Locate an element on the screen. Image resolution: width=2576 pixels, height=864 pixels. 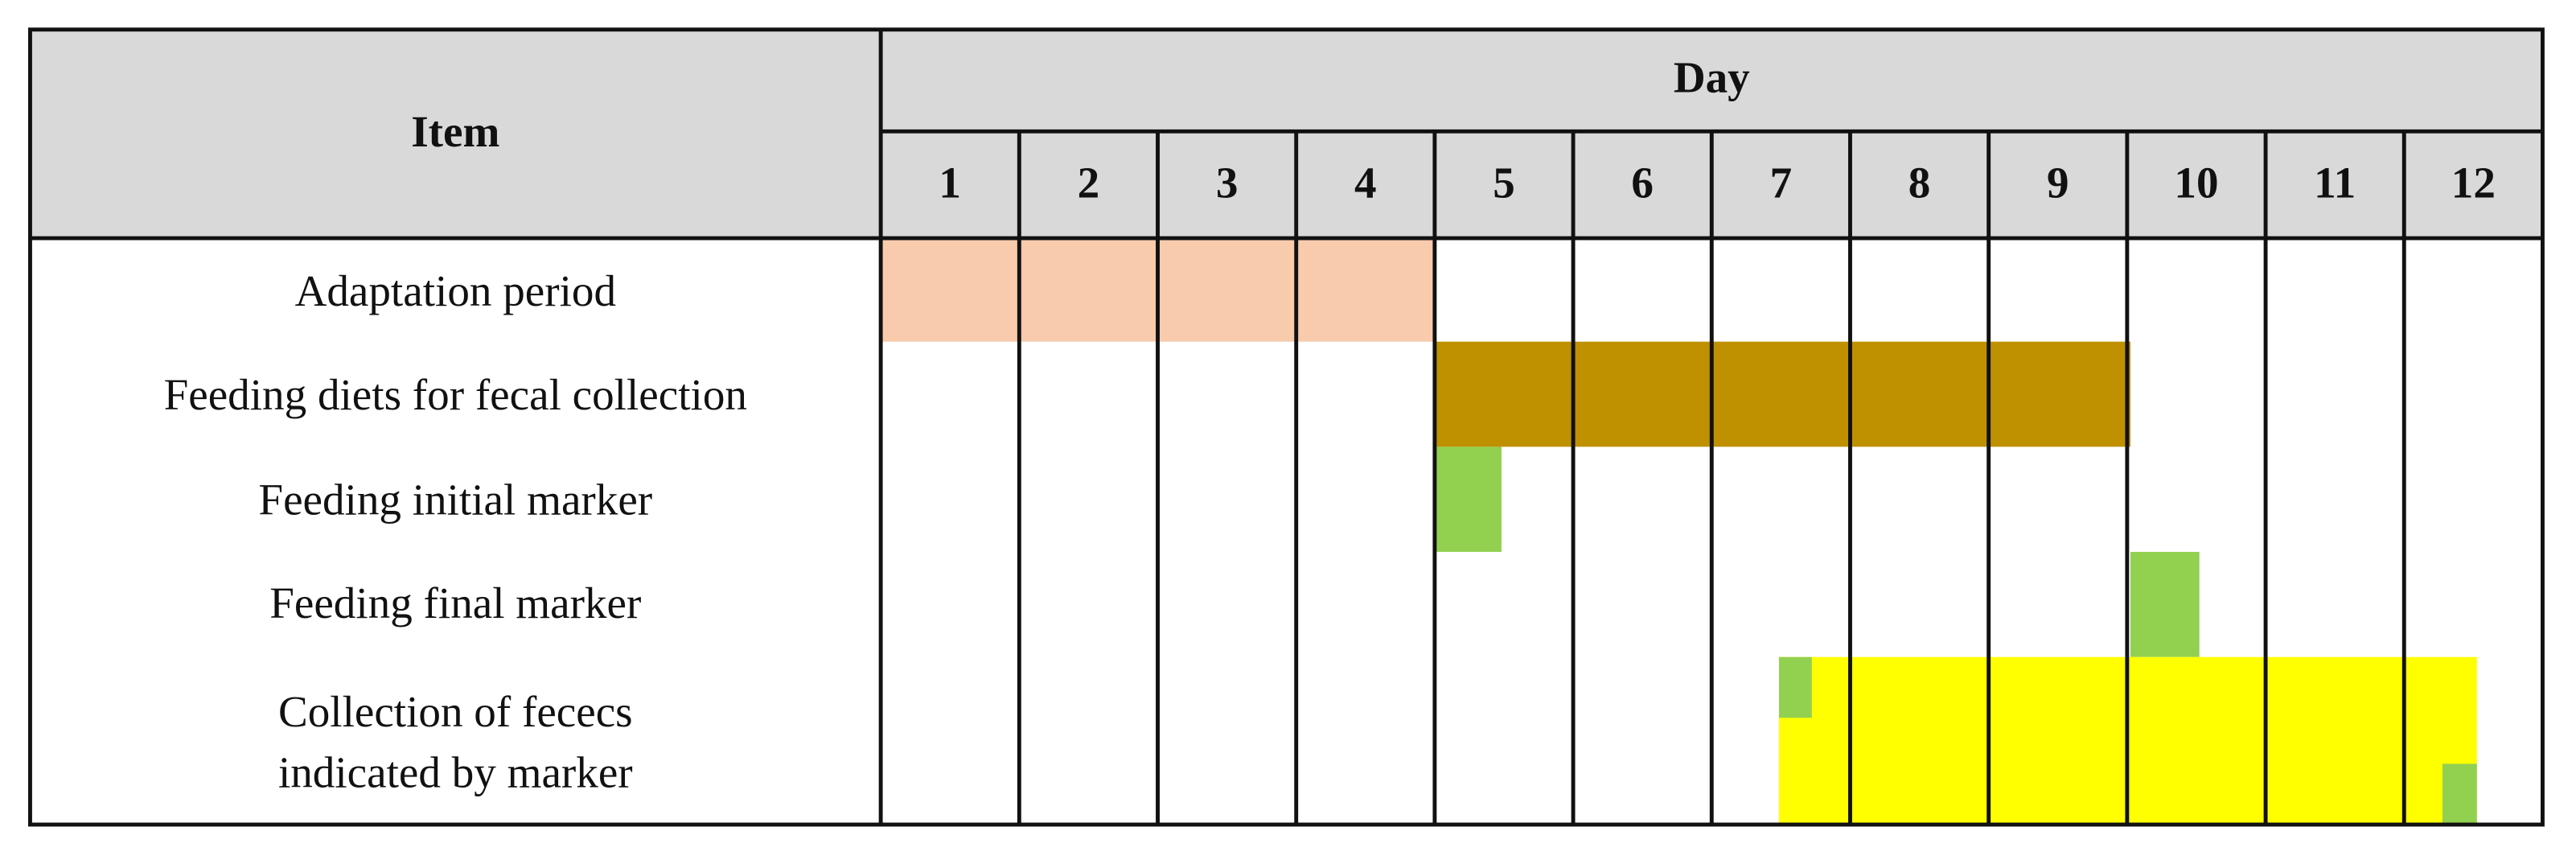
day-number: 5 is located at coordinates (1504, 182).